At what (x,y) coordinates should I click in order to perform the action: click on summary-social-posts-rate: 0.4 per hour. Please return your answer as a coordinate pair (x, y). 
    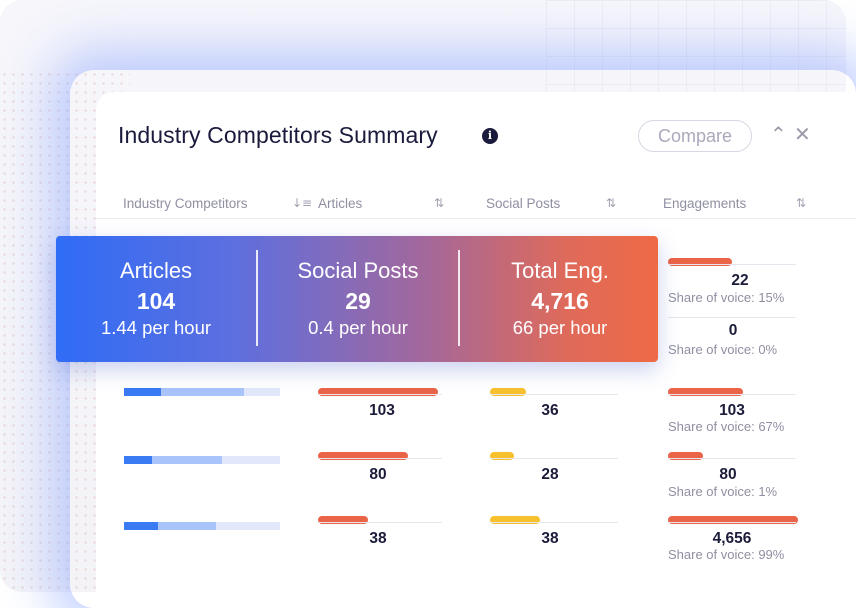
    Looking at the image, I should click on (358, 327).